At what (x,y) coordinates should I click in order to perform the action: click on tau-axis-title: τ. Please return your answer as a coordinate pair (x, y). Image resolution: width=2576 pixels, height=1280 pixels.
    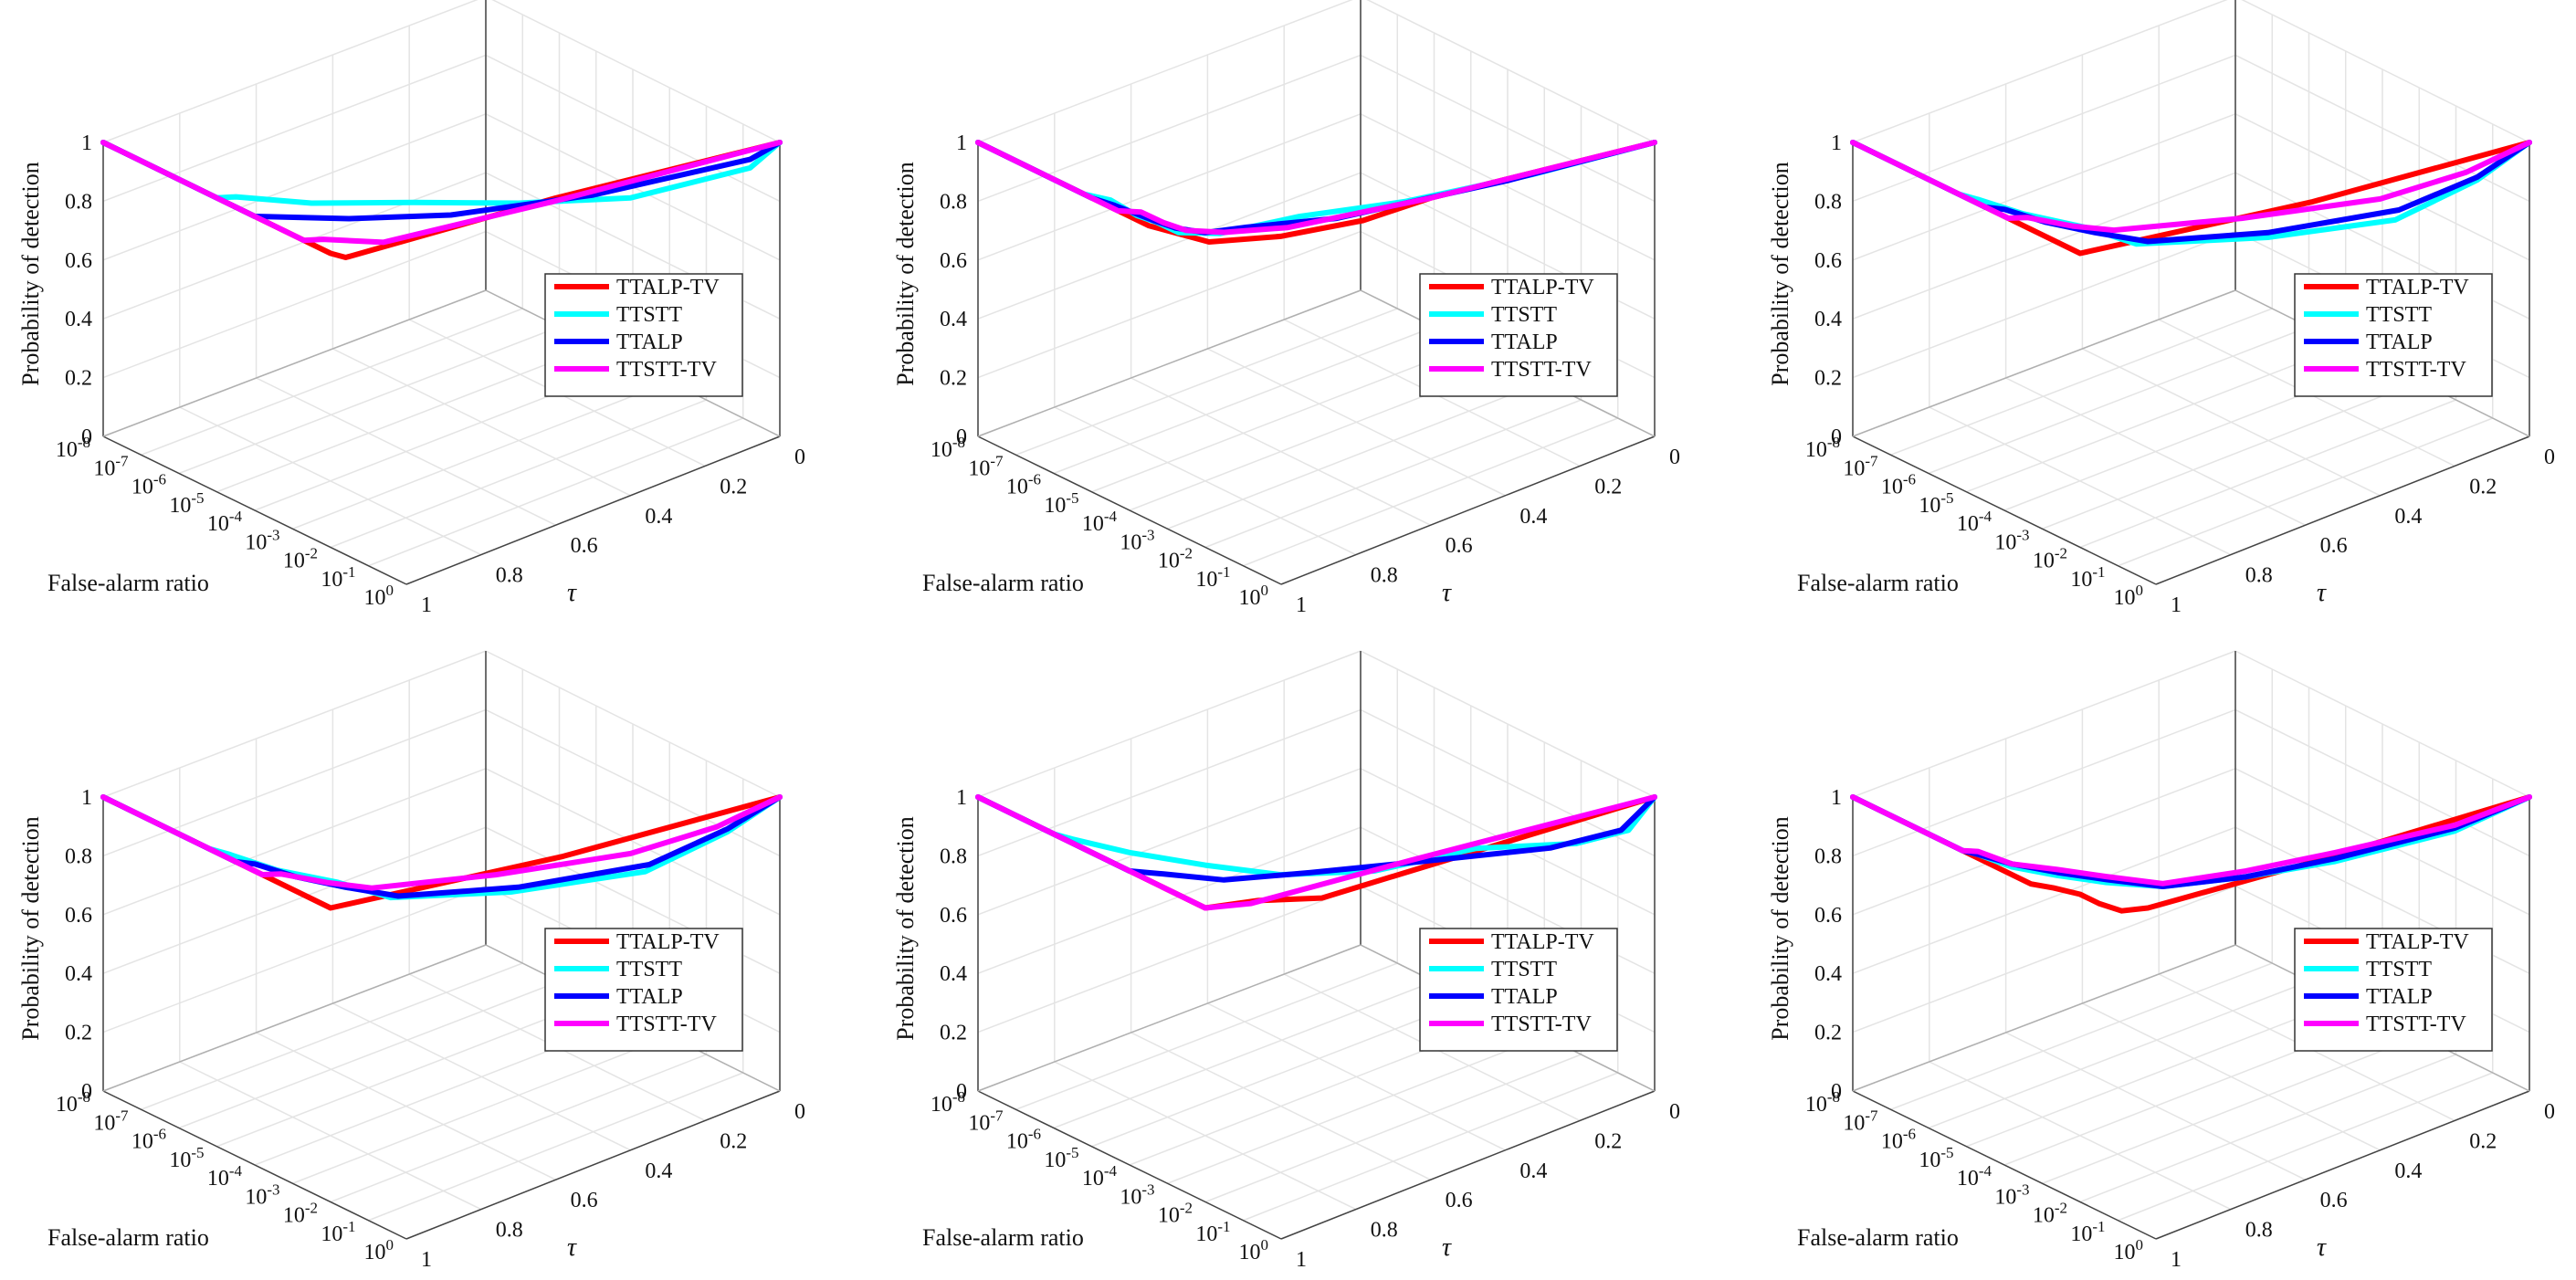
    Looking at the image, I should click on (572, 593).